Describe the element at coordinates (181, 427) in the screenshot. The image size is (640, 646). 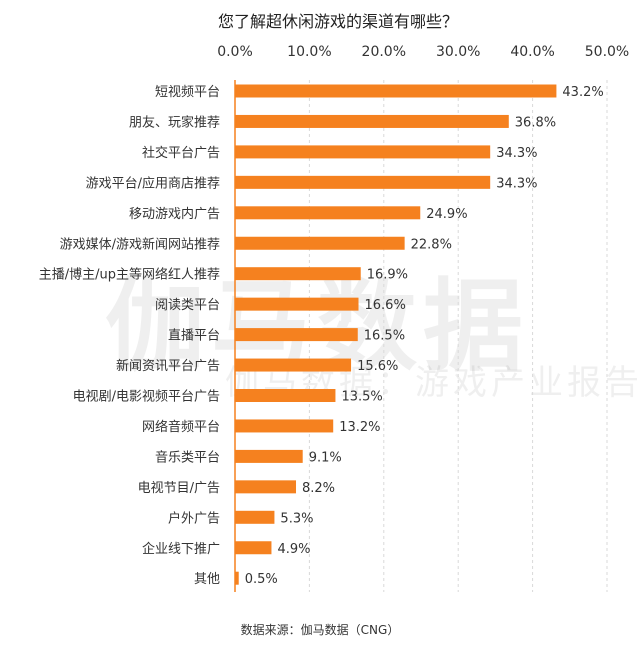
I see `category-label: 网络音频平台` at that location.